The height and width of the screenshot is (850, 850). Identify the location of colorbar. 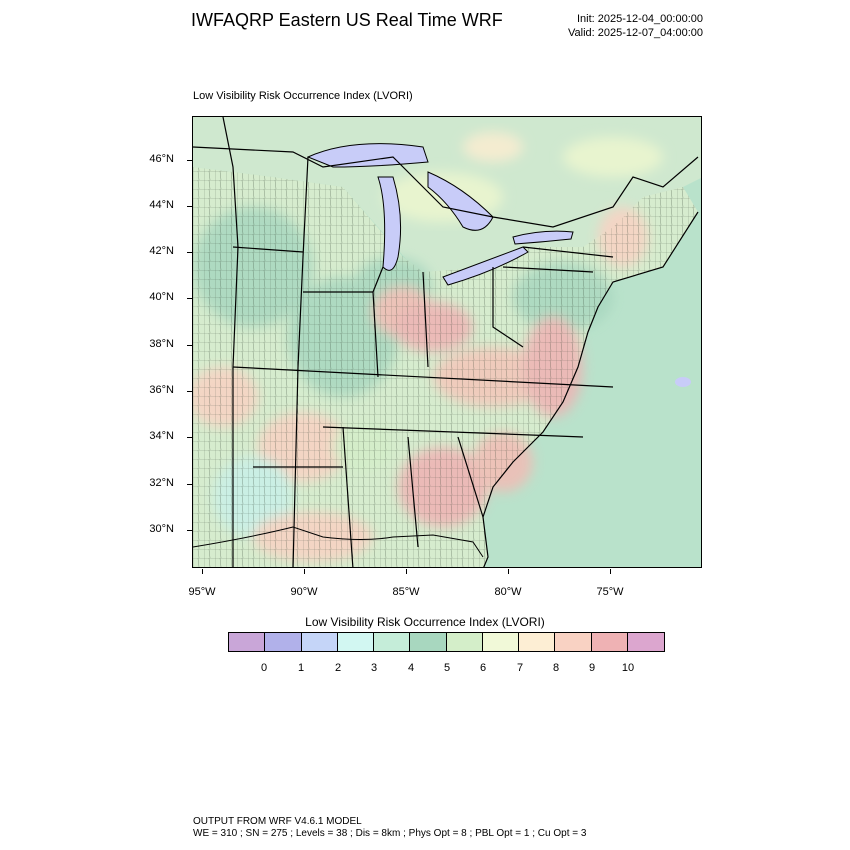
(446, 642).